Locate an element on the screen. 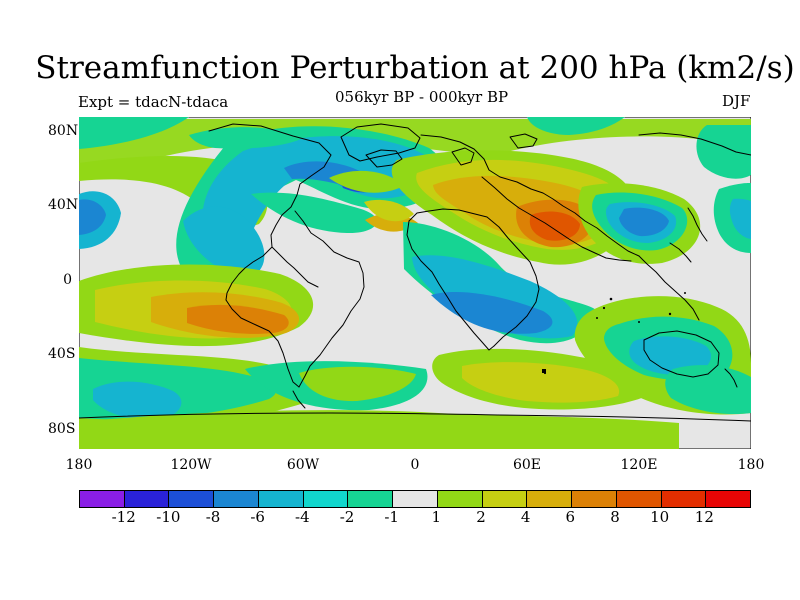 The image size is (800, 600). longitude-tick-label: 120W is located at coordinates (191, 465).